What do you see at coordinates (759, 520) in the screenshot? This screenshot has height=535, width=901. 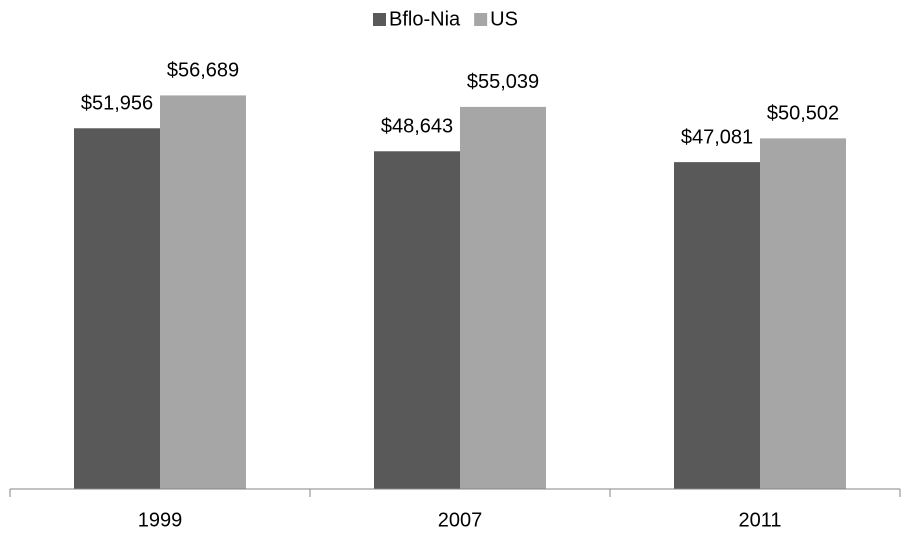 I see `x-tick-label: 2011` at bounding box center [759, 520].